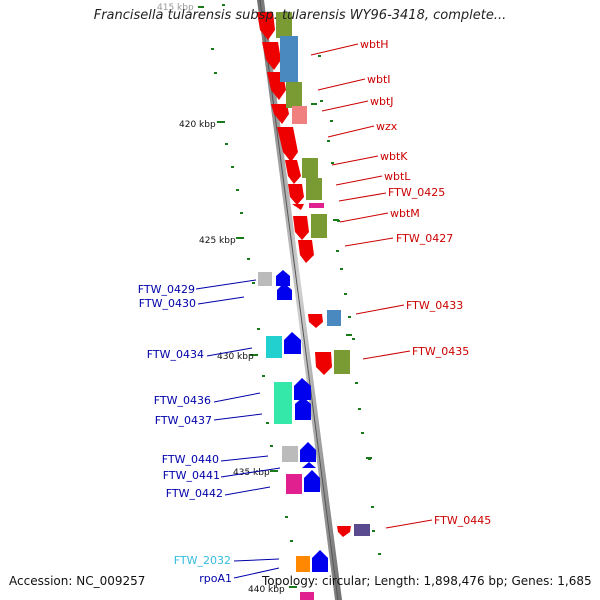  I want to click on genome-backbone, so click(299, 300).